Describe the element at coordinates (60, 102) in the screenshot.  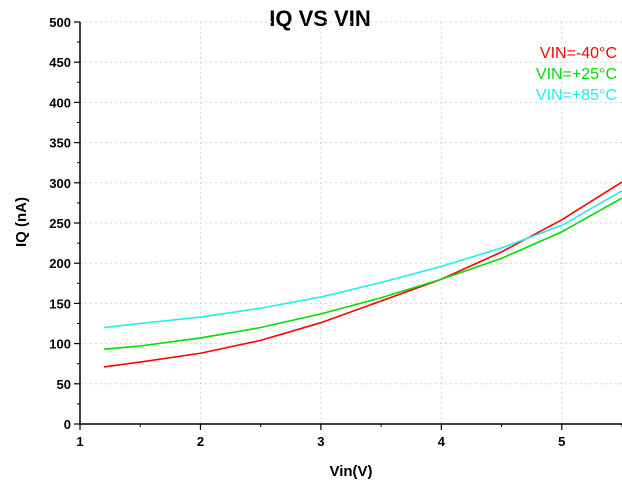
I see `y-tick-label: 400` at that location.